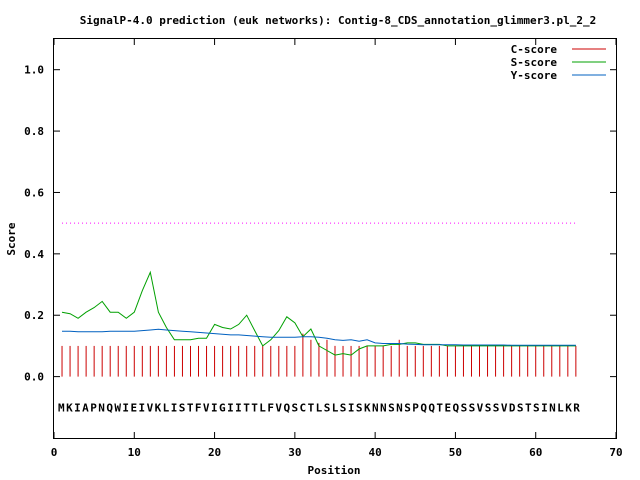 The height and width of the screenshot is (480, 640). I want to click on y-tick-label: 1.0, so click(34, 70).